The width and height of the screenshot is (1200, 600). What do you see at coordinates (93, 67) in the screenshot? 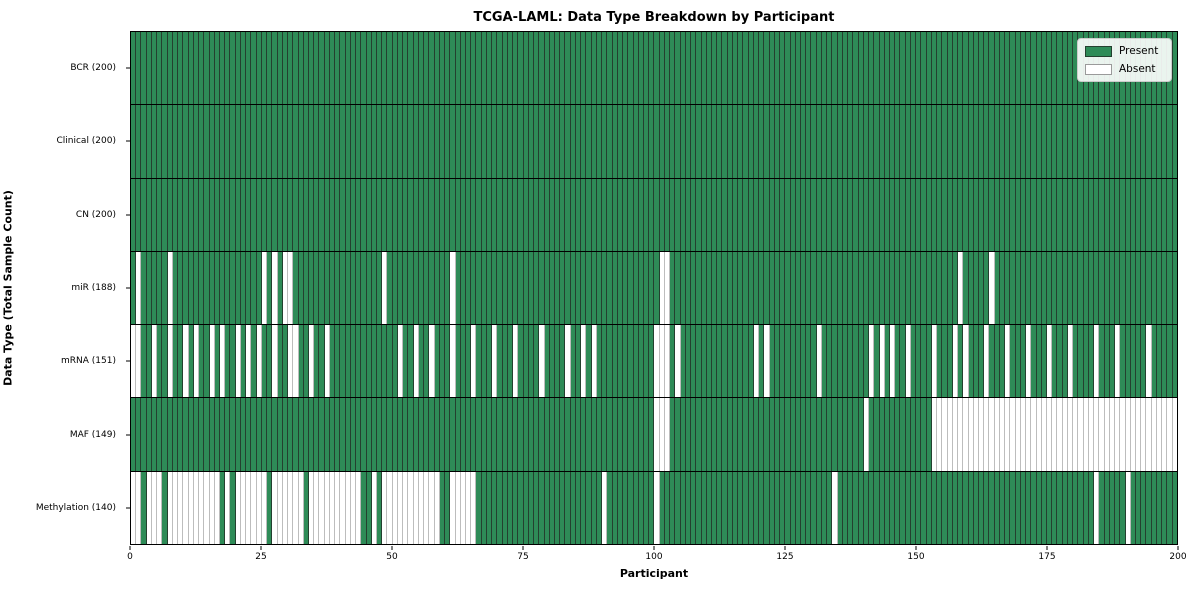
I see `ytick-label-bcr: BCR (200)` at bounding box center [93, 67].